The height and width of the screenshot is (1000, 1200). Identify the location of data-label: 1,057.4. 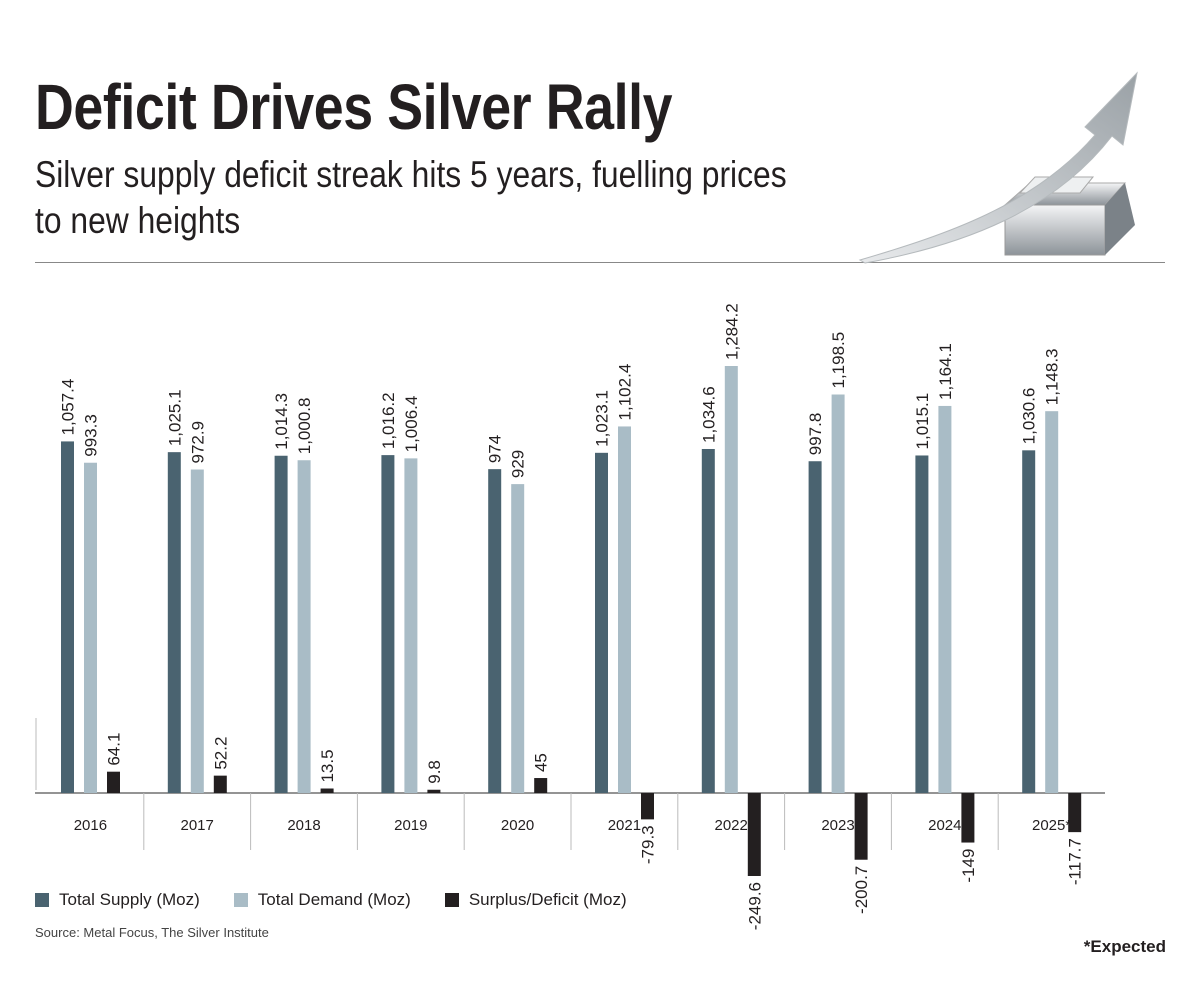
(68, 407).